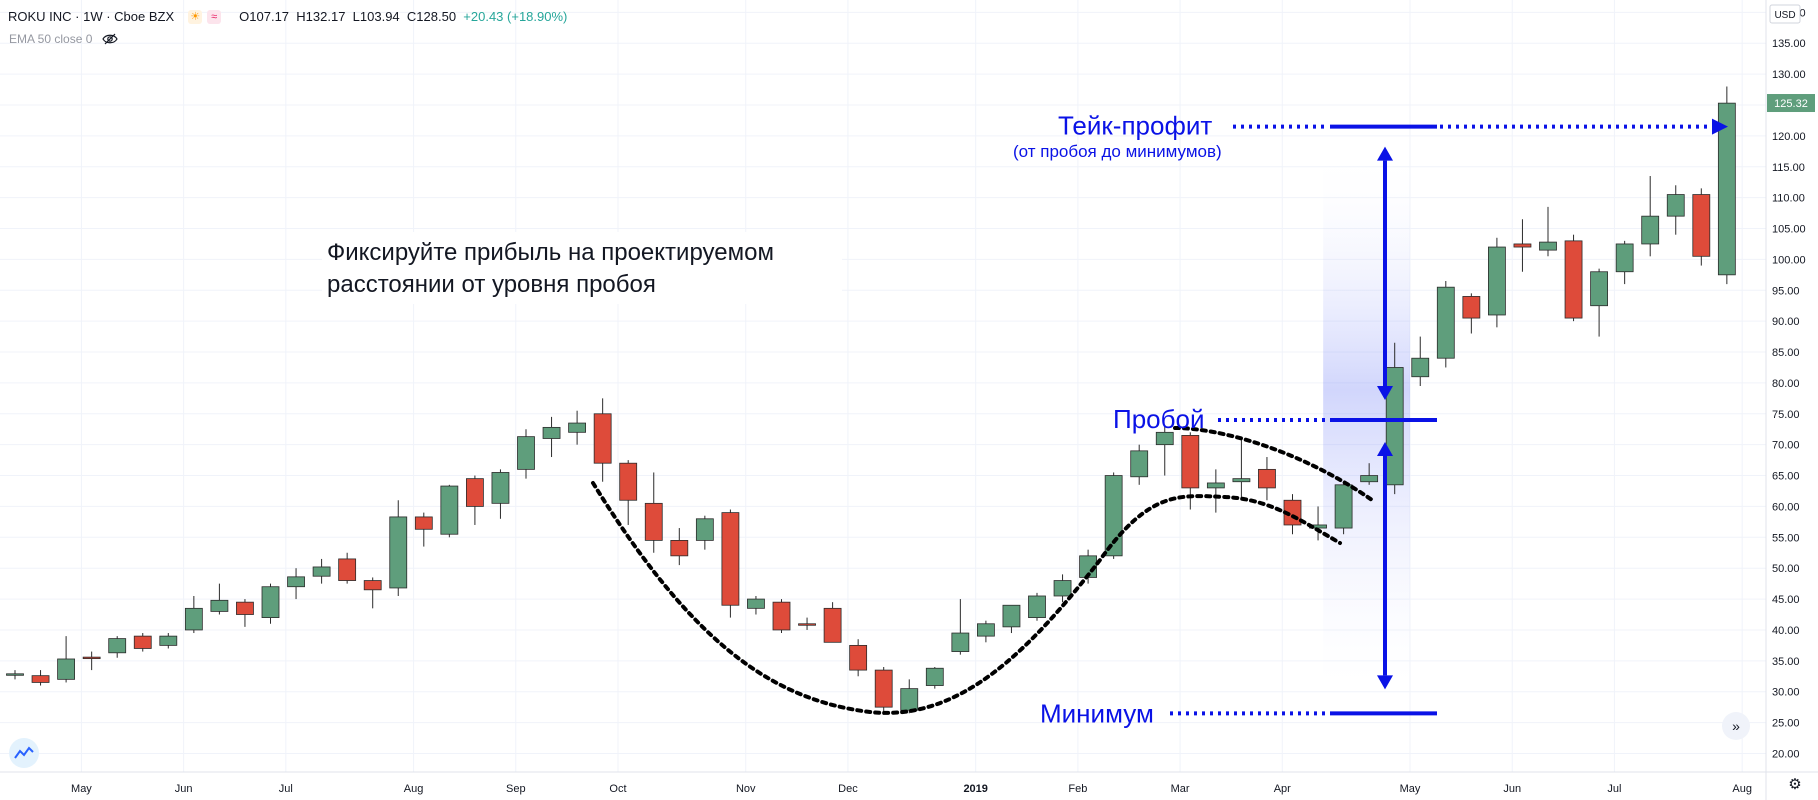 This screenshot has width=1818, height=800. Describe the element at coordinates (1789, 260) in the screenshot. I see `price-tick-label: 100.00` at that location.